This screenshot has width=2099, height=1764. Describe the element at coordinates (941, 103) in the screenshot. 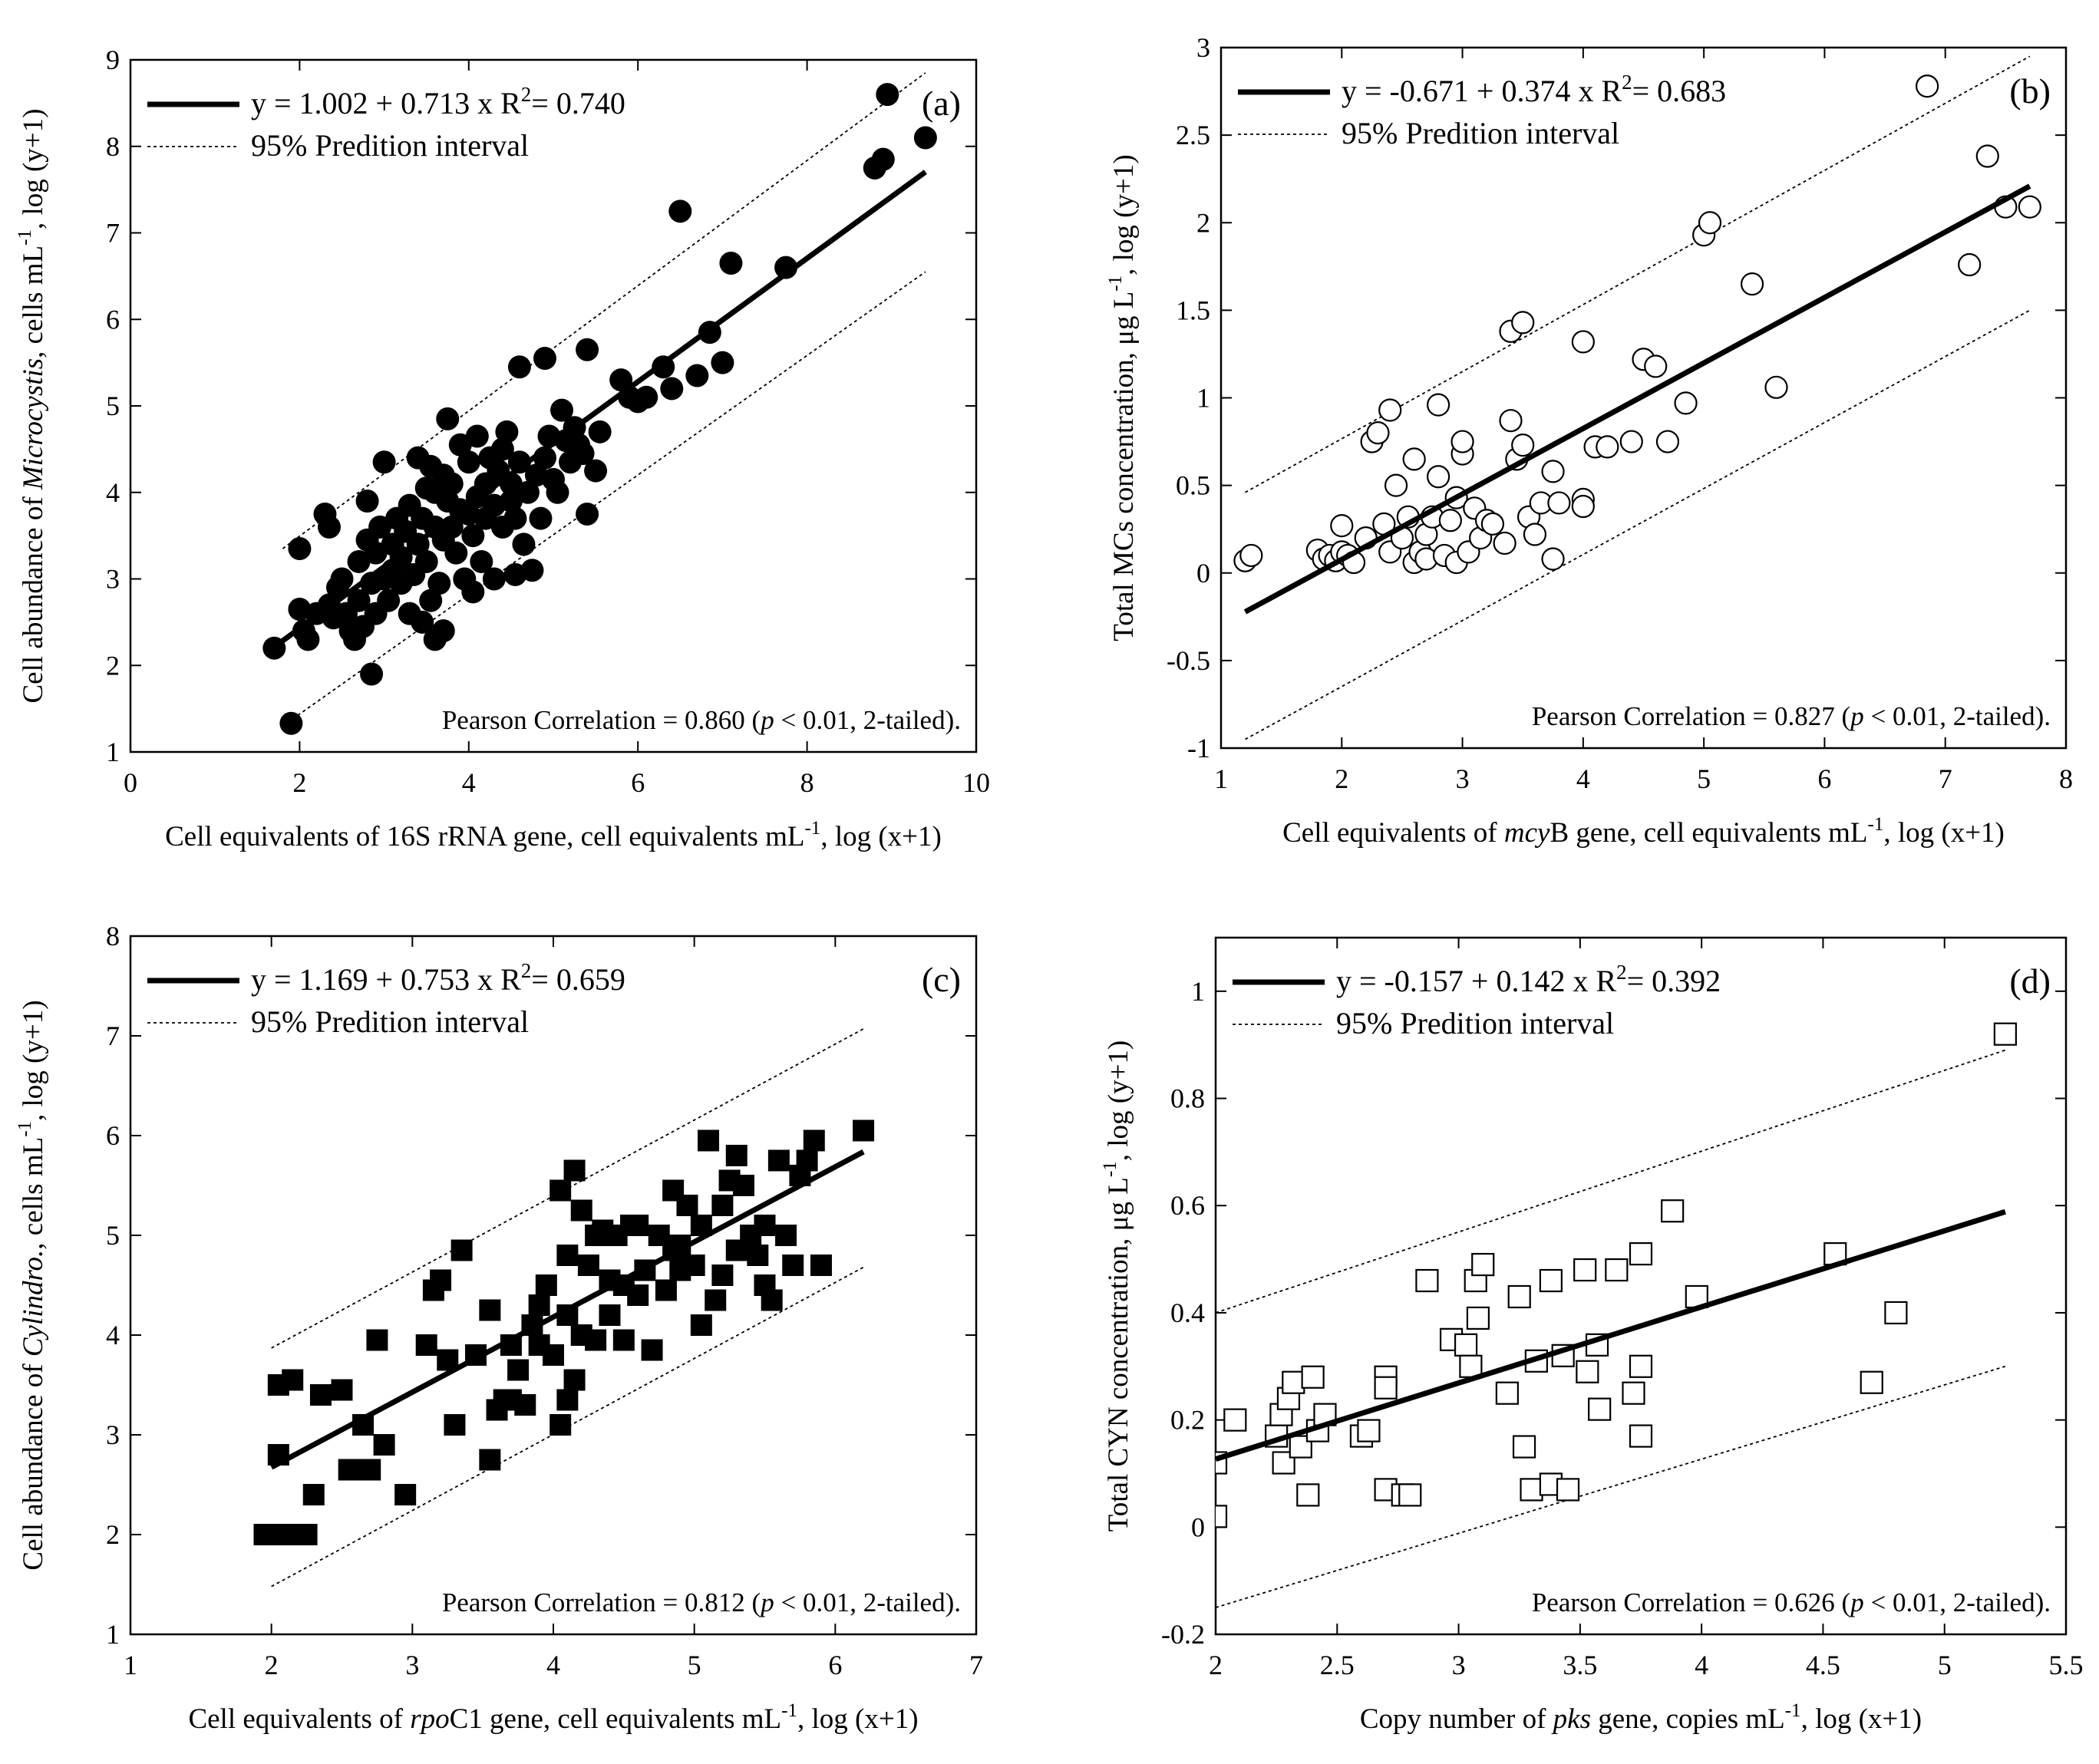

I see `panel-label: (a)` at that location.